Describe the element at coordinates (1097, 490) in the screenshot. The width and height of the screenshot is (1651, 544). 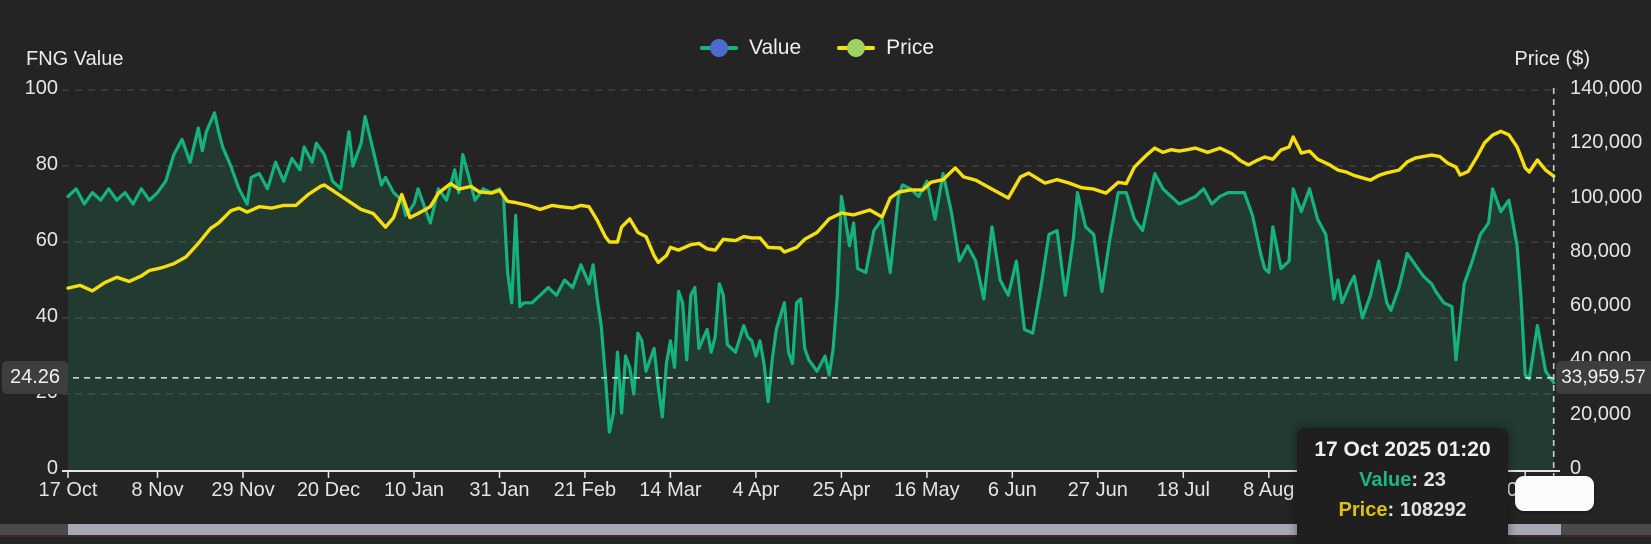
I see `x-axis-label: 27 Jun` at that location.